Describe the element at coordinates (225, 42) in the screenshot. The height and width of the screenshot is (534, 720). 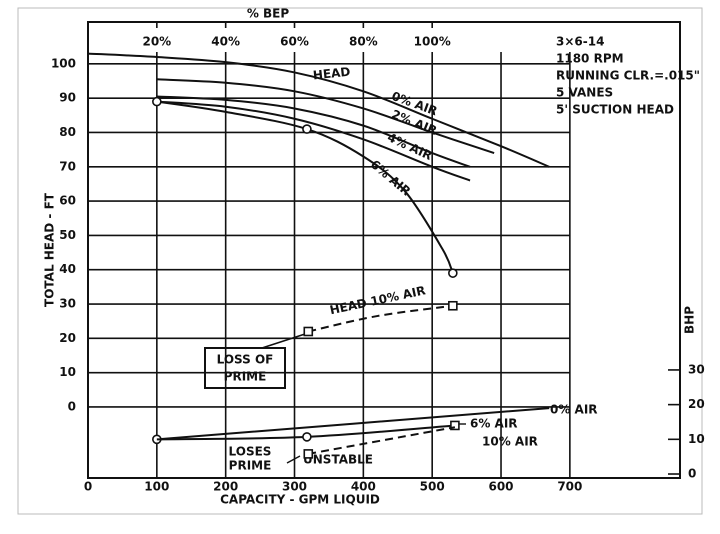
I see `x2-tick-label: 40%` at that location.